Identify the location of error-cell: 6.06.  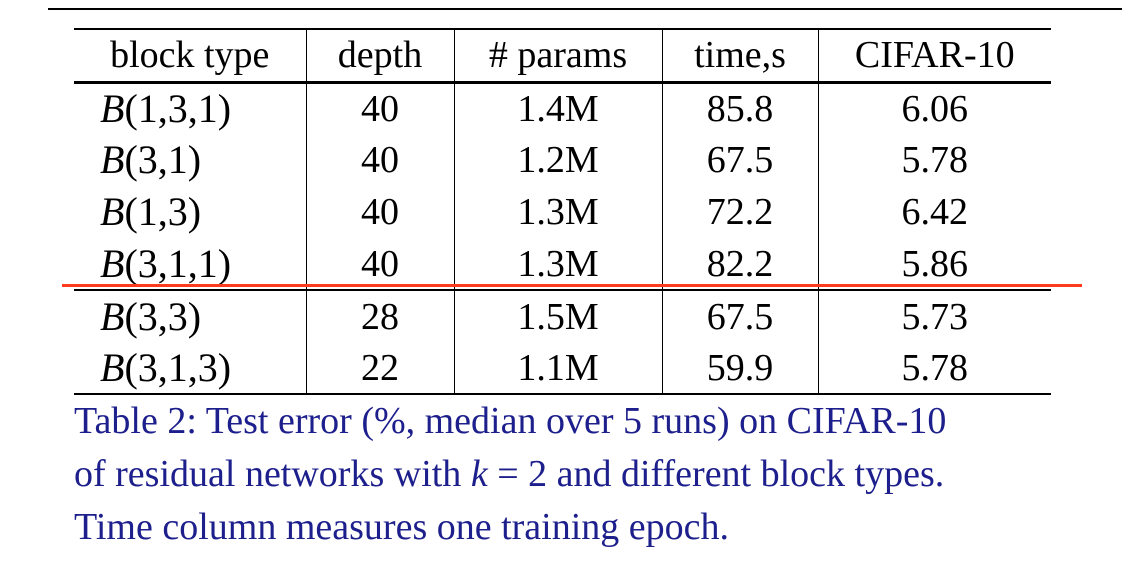
(934, 108).